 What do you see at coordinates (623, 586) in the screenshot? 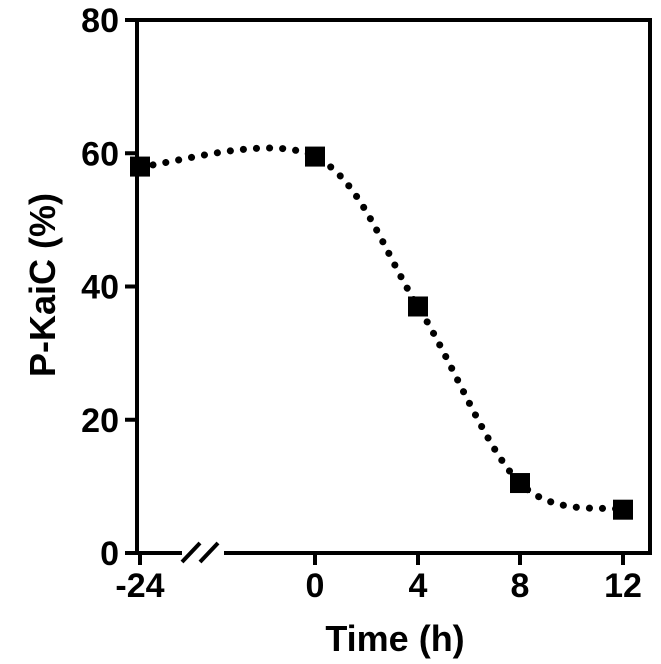
I see `x-tick-label: 12` at bounding box center [623, 586].